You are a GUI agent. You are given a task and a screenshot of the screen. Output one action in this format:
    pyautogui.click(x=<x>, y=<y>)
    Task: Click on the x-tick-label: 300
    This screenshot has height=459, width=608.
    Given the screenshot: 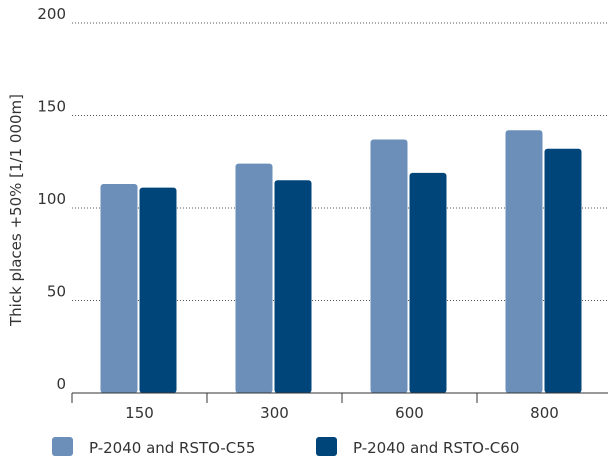 What is the action you would take?
    pyautogui.click(x=274, y=413)
    